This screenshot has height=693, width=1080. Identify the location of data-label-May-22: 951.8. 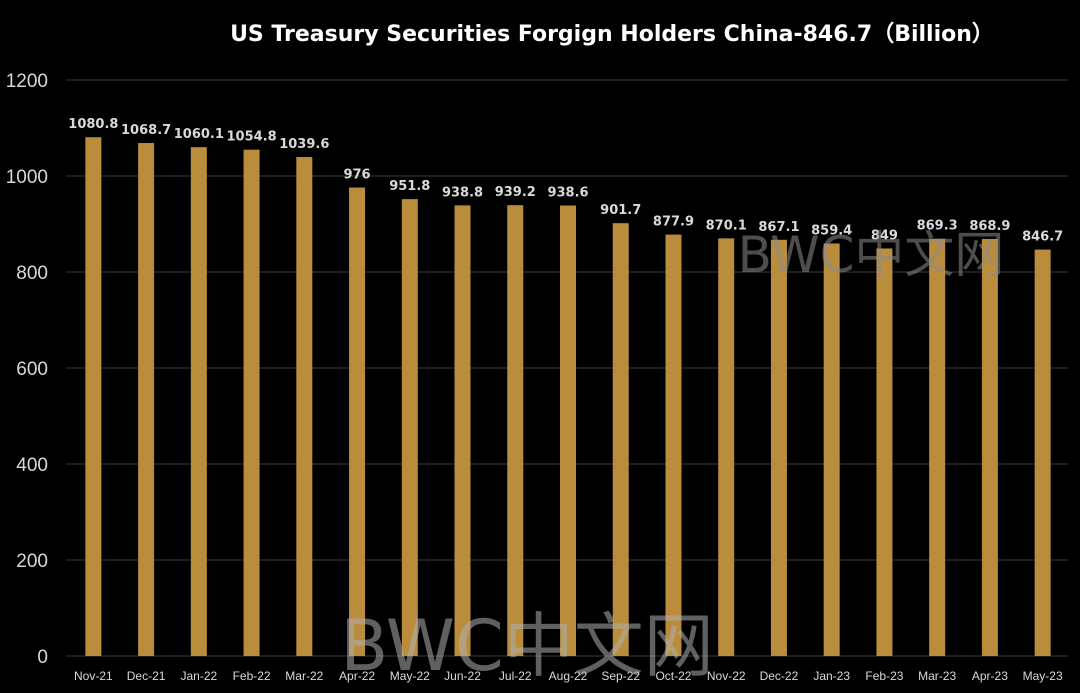
(409, 186).